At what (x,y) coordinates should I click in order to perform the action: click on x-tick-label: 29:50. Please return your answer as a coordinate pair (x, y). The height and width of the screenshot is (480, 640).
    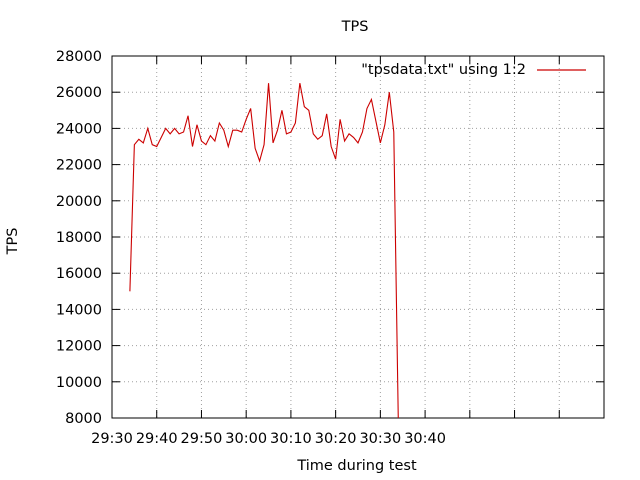
    Looking at the image, I should click on (202, 439).